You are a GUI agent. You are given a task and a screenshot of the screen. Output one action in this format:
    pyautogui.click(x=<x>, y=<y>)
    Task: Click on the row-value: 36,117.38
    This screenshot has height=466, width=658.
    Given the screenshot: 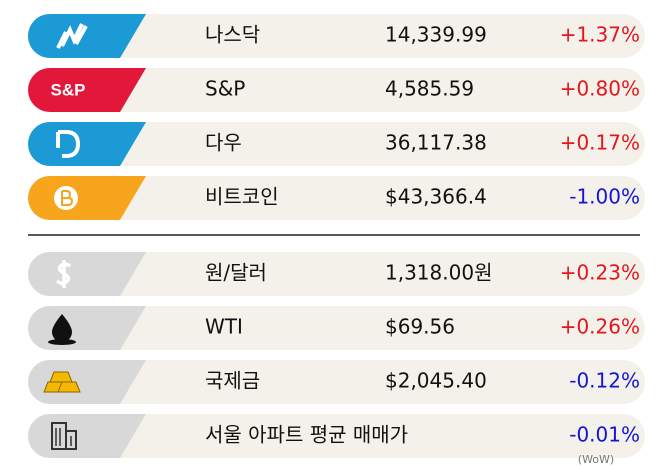 What is the action you would take?
    pyautogui.click(x=436, y=143)
    